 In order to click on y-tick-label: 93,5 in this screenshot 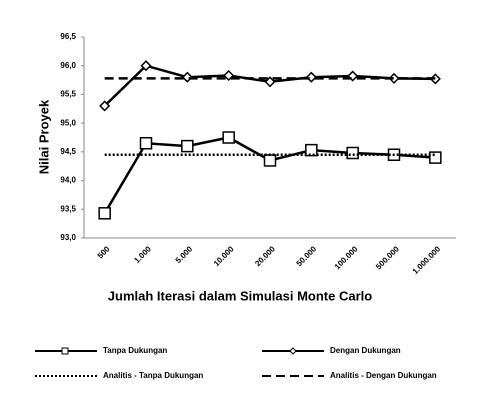, I will do `click(68, 208)`.